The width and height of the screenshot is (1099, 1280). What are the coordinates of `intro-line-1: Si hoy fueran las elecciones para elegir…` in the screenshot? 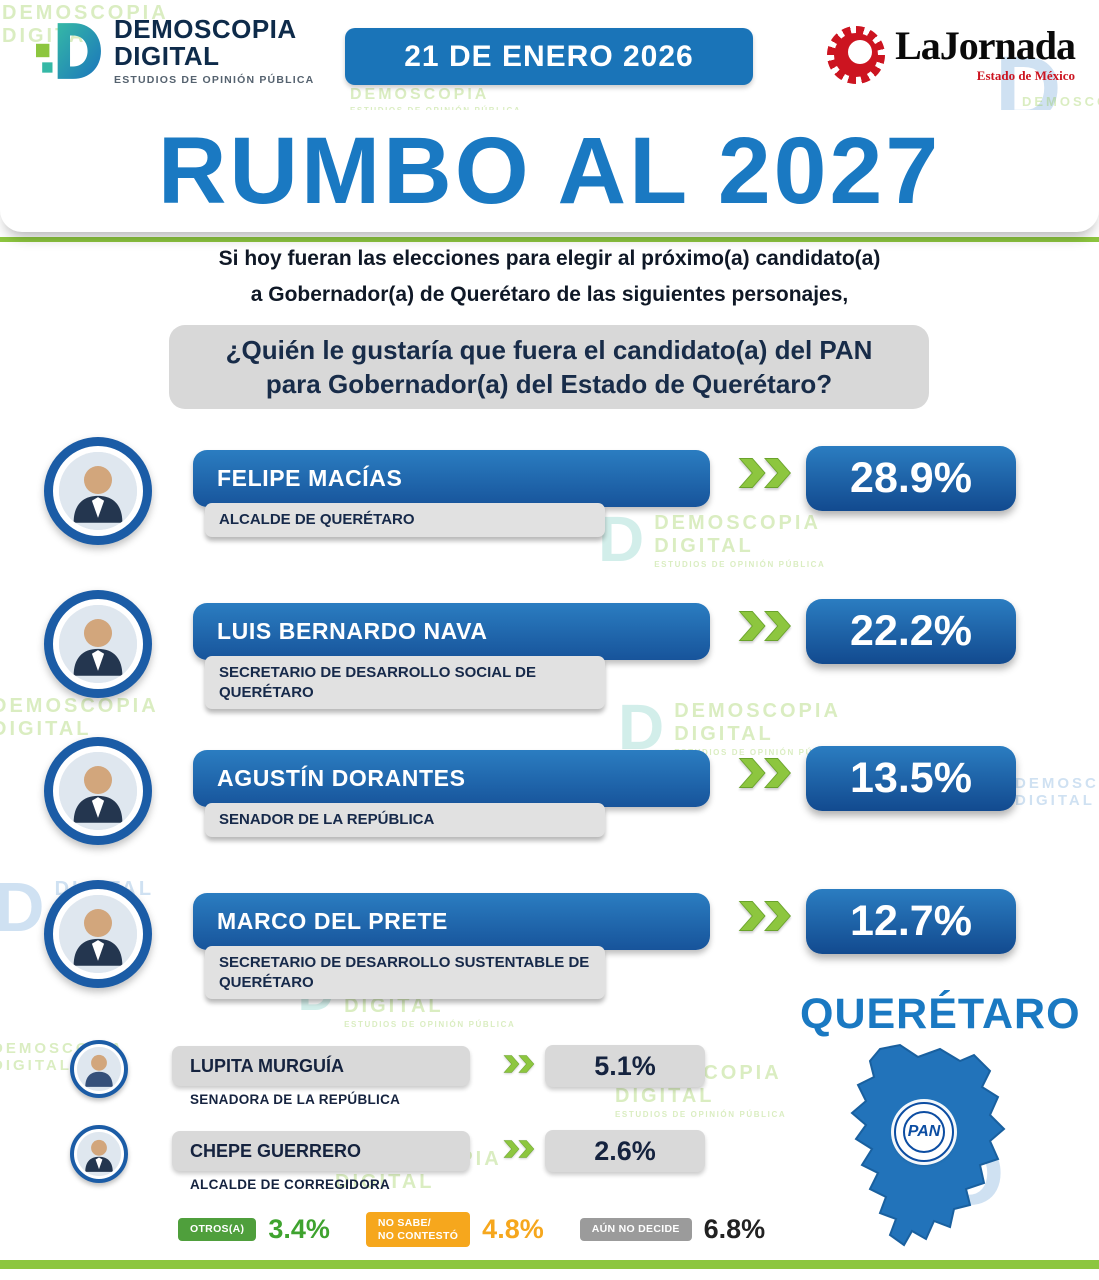 It's located at (549, 258).